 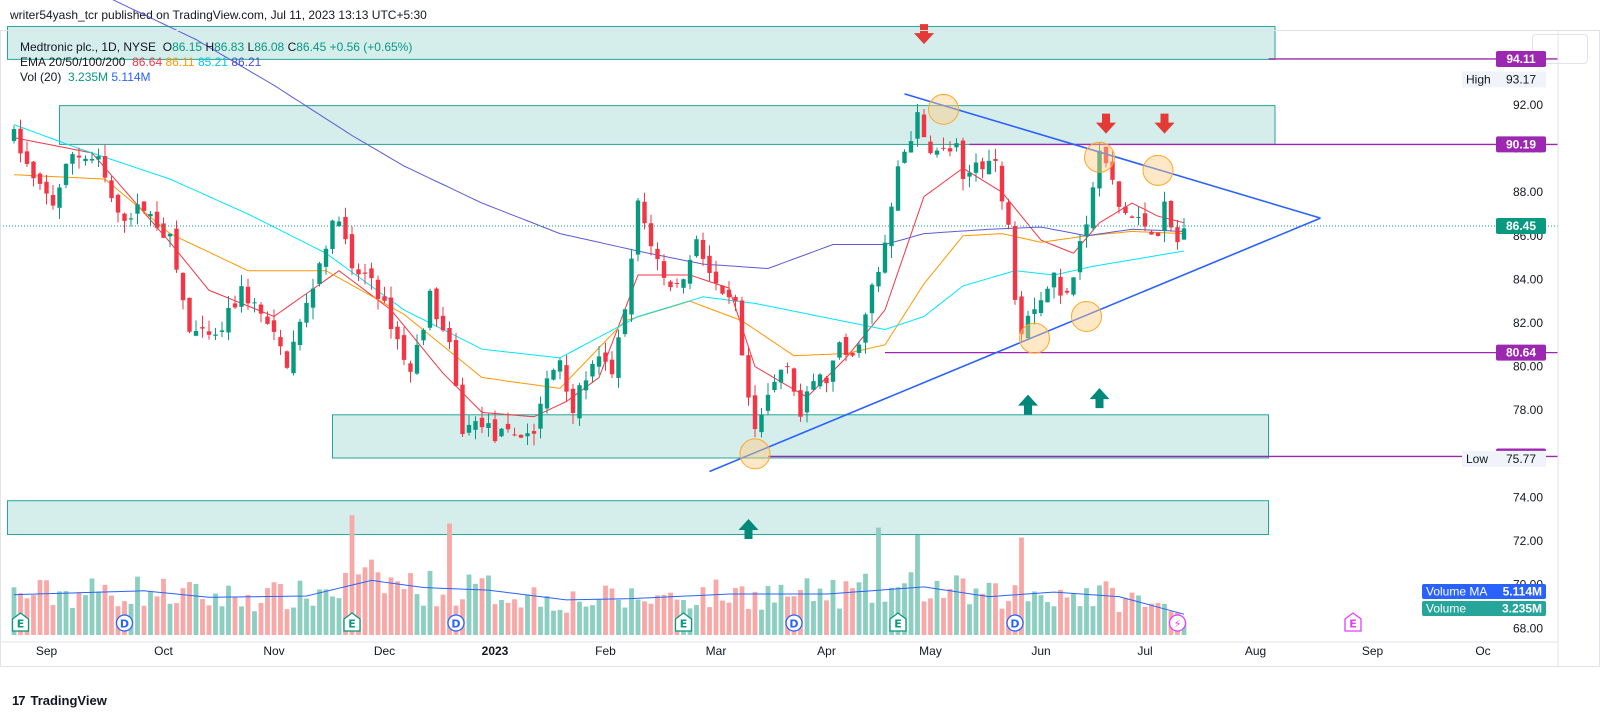 I want to click on x-tick-label: Apr, so click(x=826, y=651).